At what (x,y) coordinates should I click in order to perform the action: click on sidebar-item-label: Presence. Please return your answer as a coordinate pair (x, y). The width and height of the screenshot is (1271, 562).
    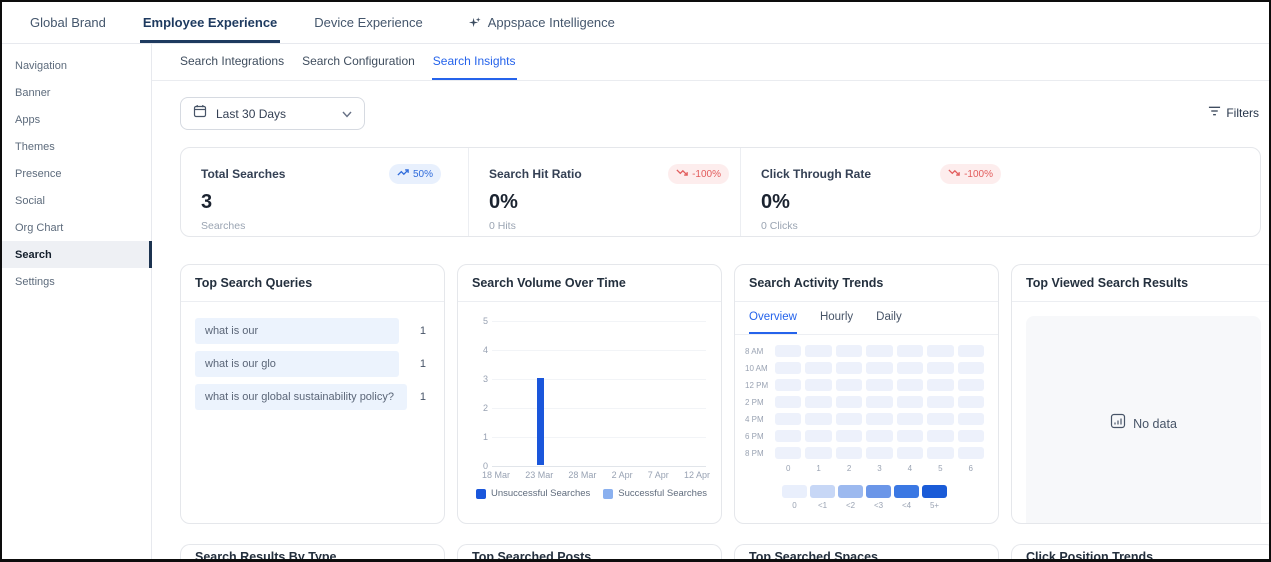
    Looking at the image, I should click on (38, 173).